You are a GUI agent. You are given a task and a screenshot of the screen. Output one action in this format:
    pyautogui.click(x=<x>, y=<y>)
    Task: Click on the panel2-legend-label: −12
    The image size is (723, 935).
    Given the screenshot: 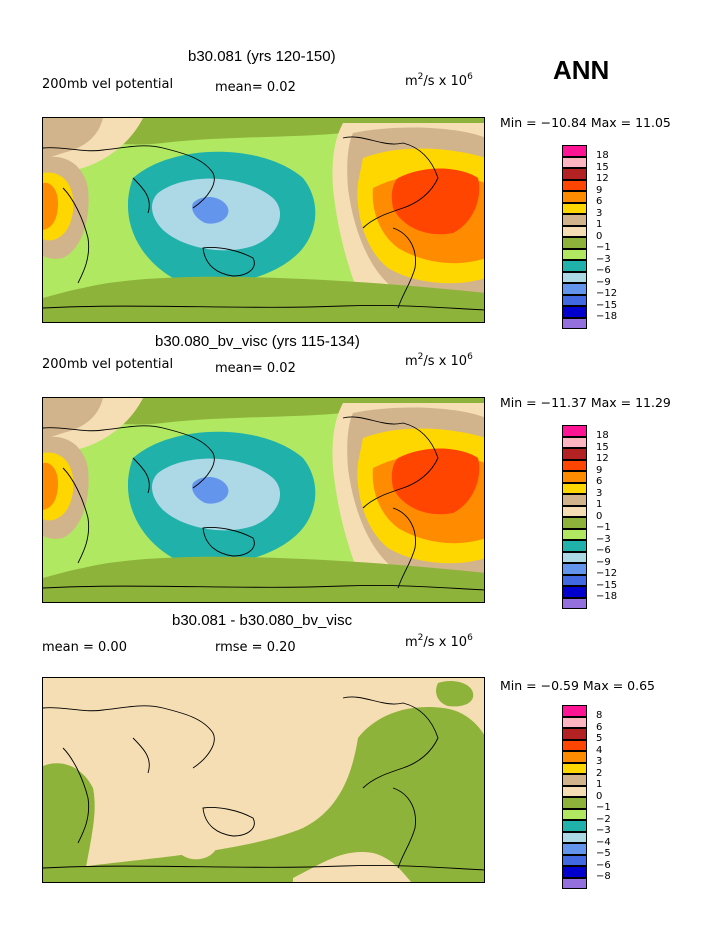 What is the action you would take?
    pyautogui.click(x=607, y=573)
    